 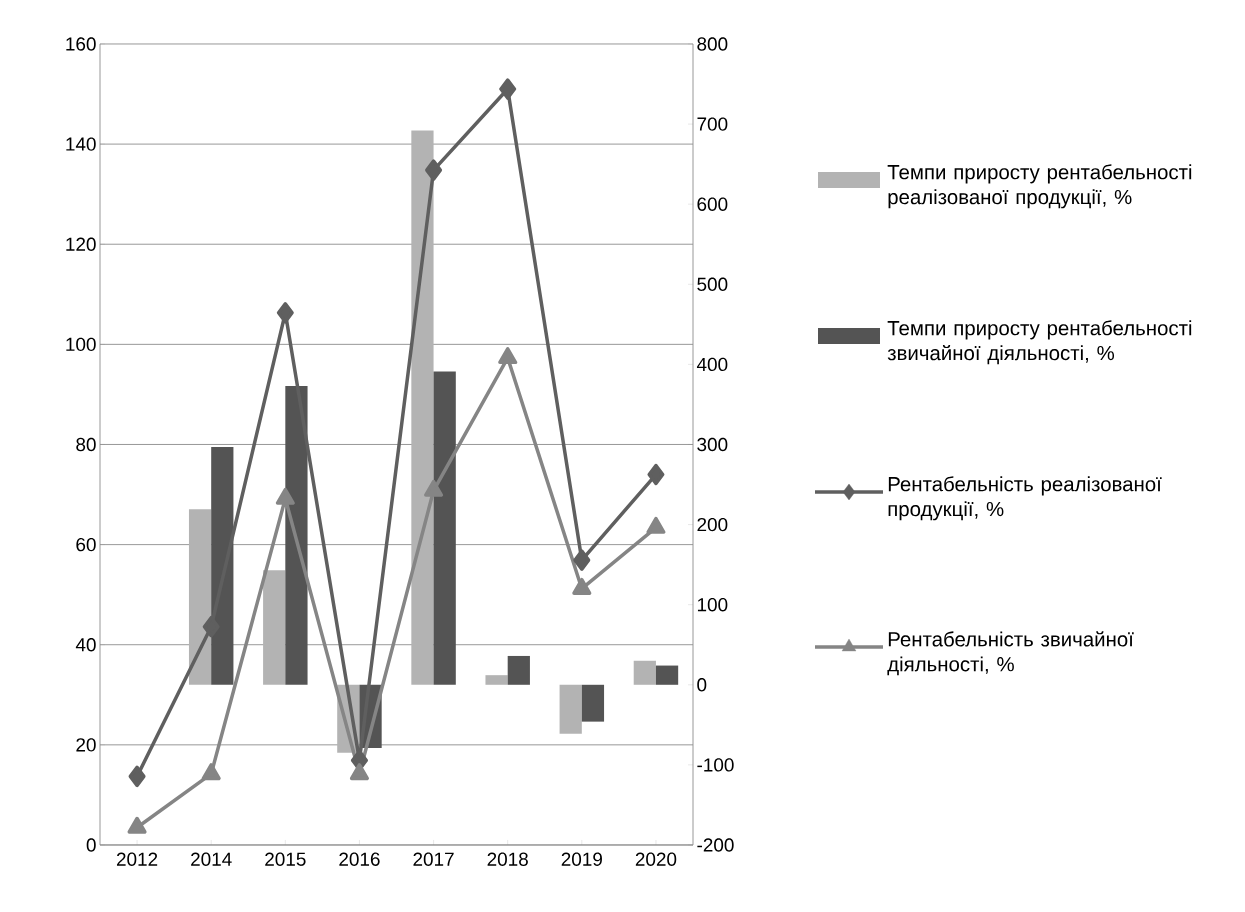 I want to click on y-tick-label: 0, so click(x=91, y=845).